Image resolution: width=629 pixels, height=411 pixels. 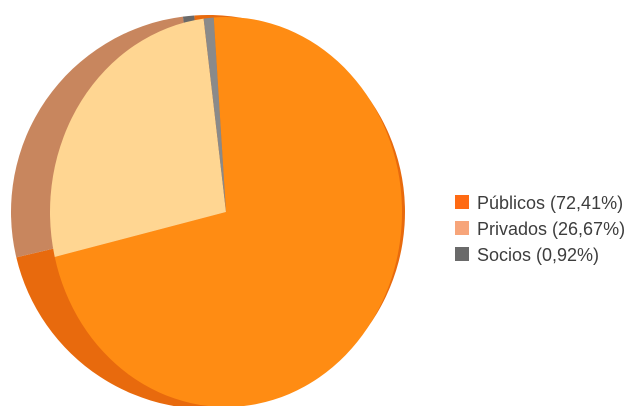 What do you see at coordinates (538, 255) in the screenshot?
I see `legend-label-socios: Socios (0,92%)` at bounding box center [538, 255].